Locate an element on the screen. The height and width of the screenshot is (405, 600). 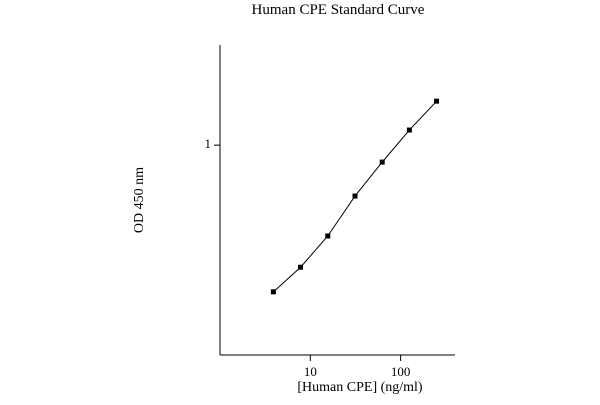
y-axis-label: OD 450 nm is located at coordinates (139, 200).